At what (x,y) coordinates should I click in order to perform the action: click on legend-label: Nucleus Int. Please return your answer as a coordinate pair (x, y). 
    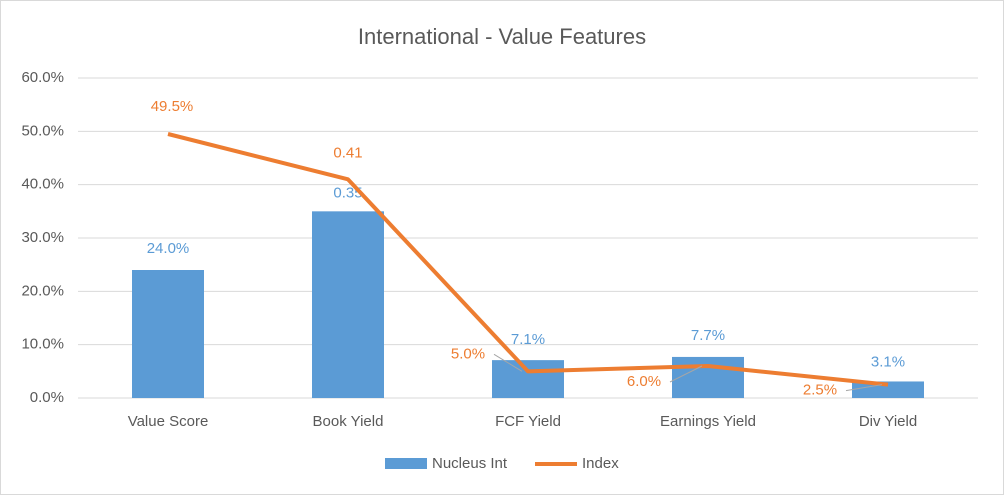
    Looking at the image, I should click on (470, 463).